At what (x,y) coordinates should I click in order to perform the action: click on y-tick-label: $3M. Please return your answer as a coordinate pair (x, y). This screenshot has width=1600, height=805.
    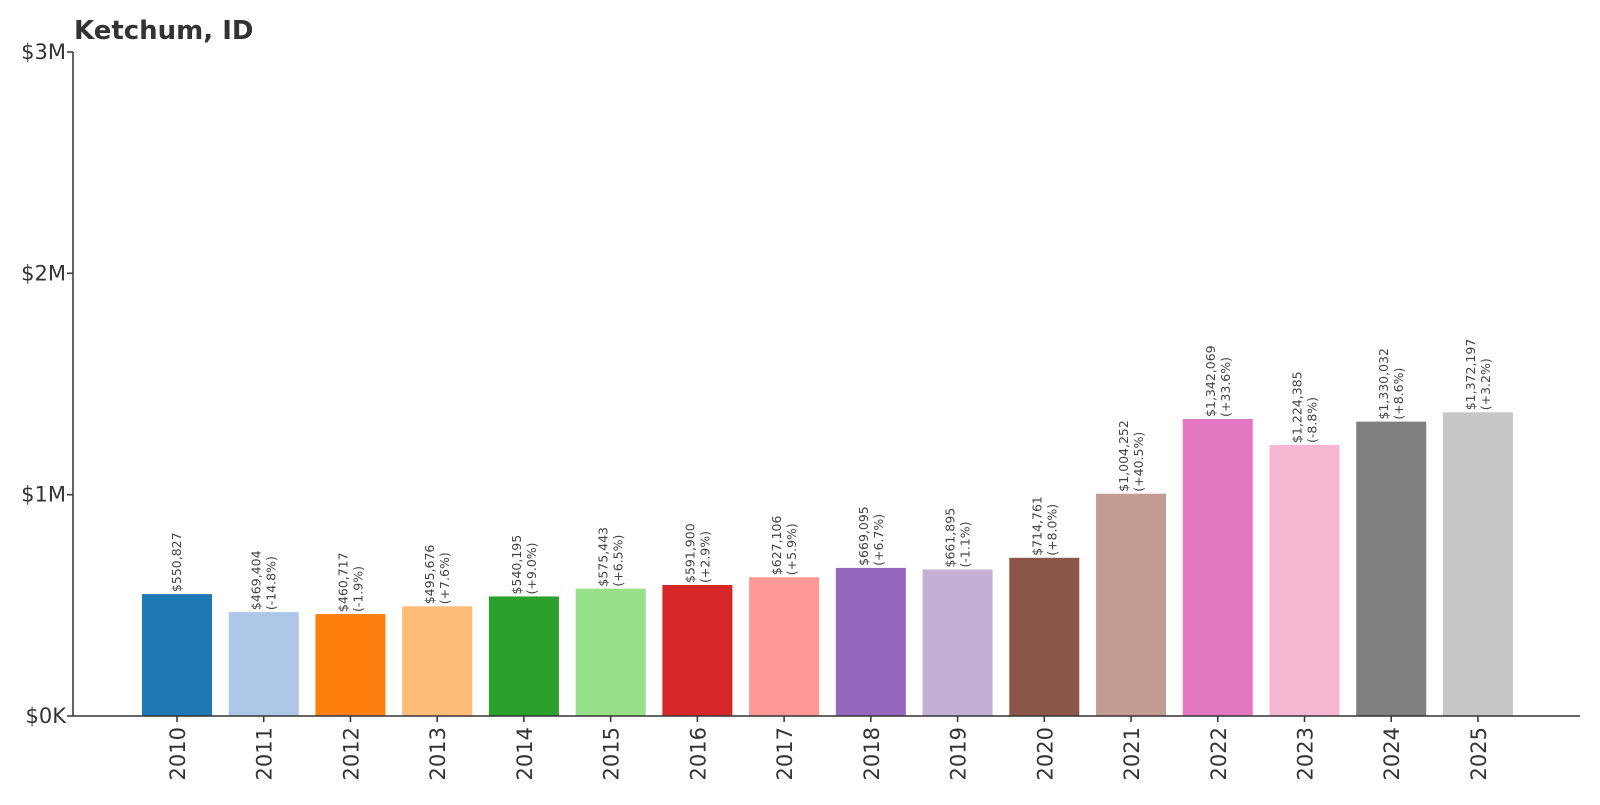
    Looking at the image, I should click on (43, 52).